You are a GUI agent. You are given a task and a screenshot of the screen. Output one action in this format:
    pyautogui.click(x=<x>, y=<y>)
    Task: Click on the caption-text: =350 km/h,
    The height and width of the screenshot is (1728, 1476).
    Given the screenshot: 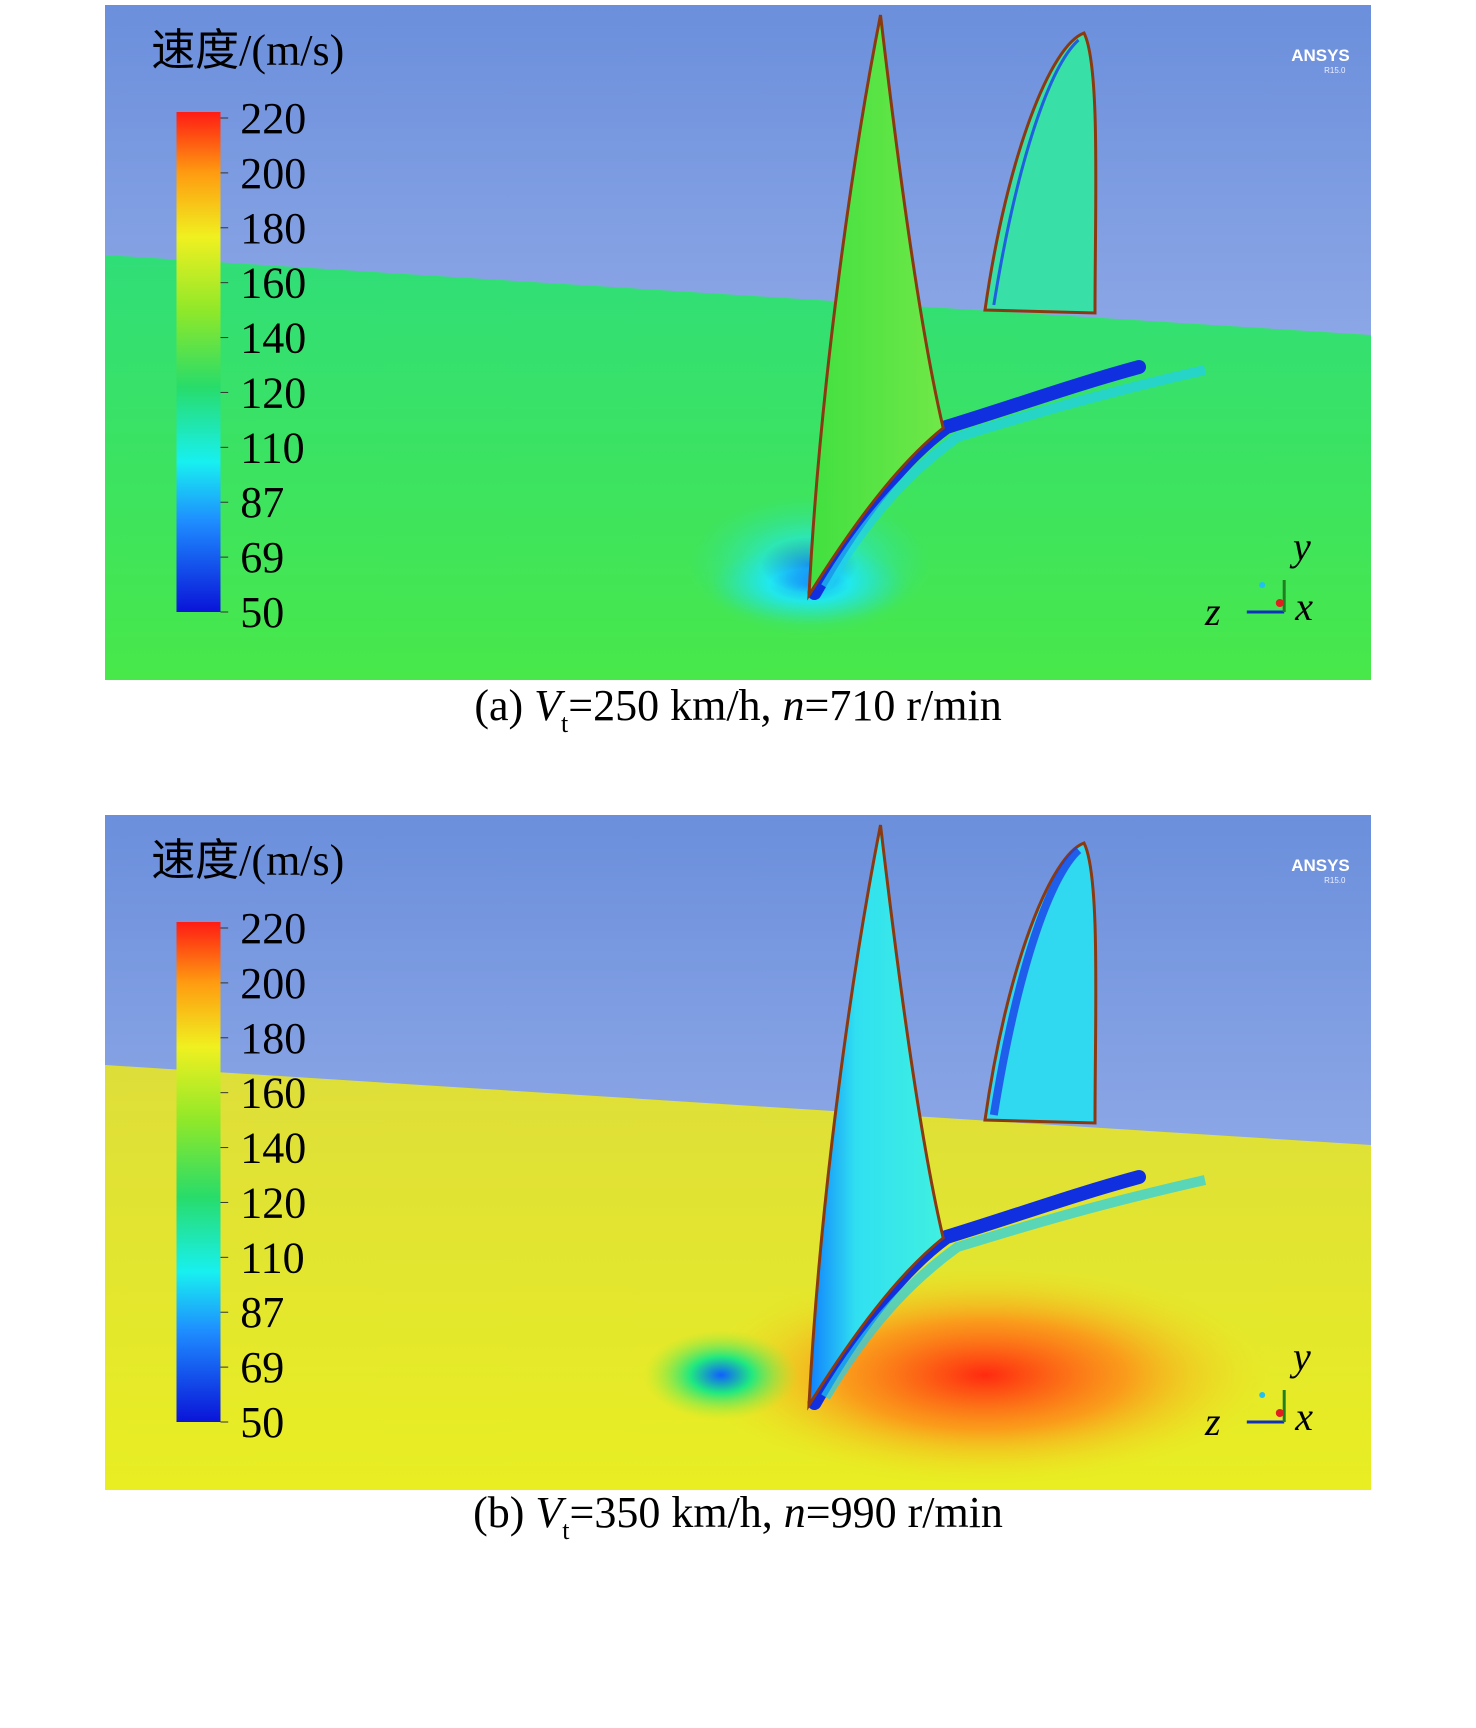 What is the action you would take?
    pyautogui.click(x=677, y=1512)
    